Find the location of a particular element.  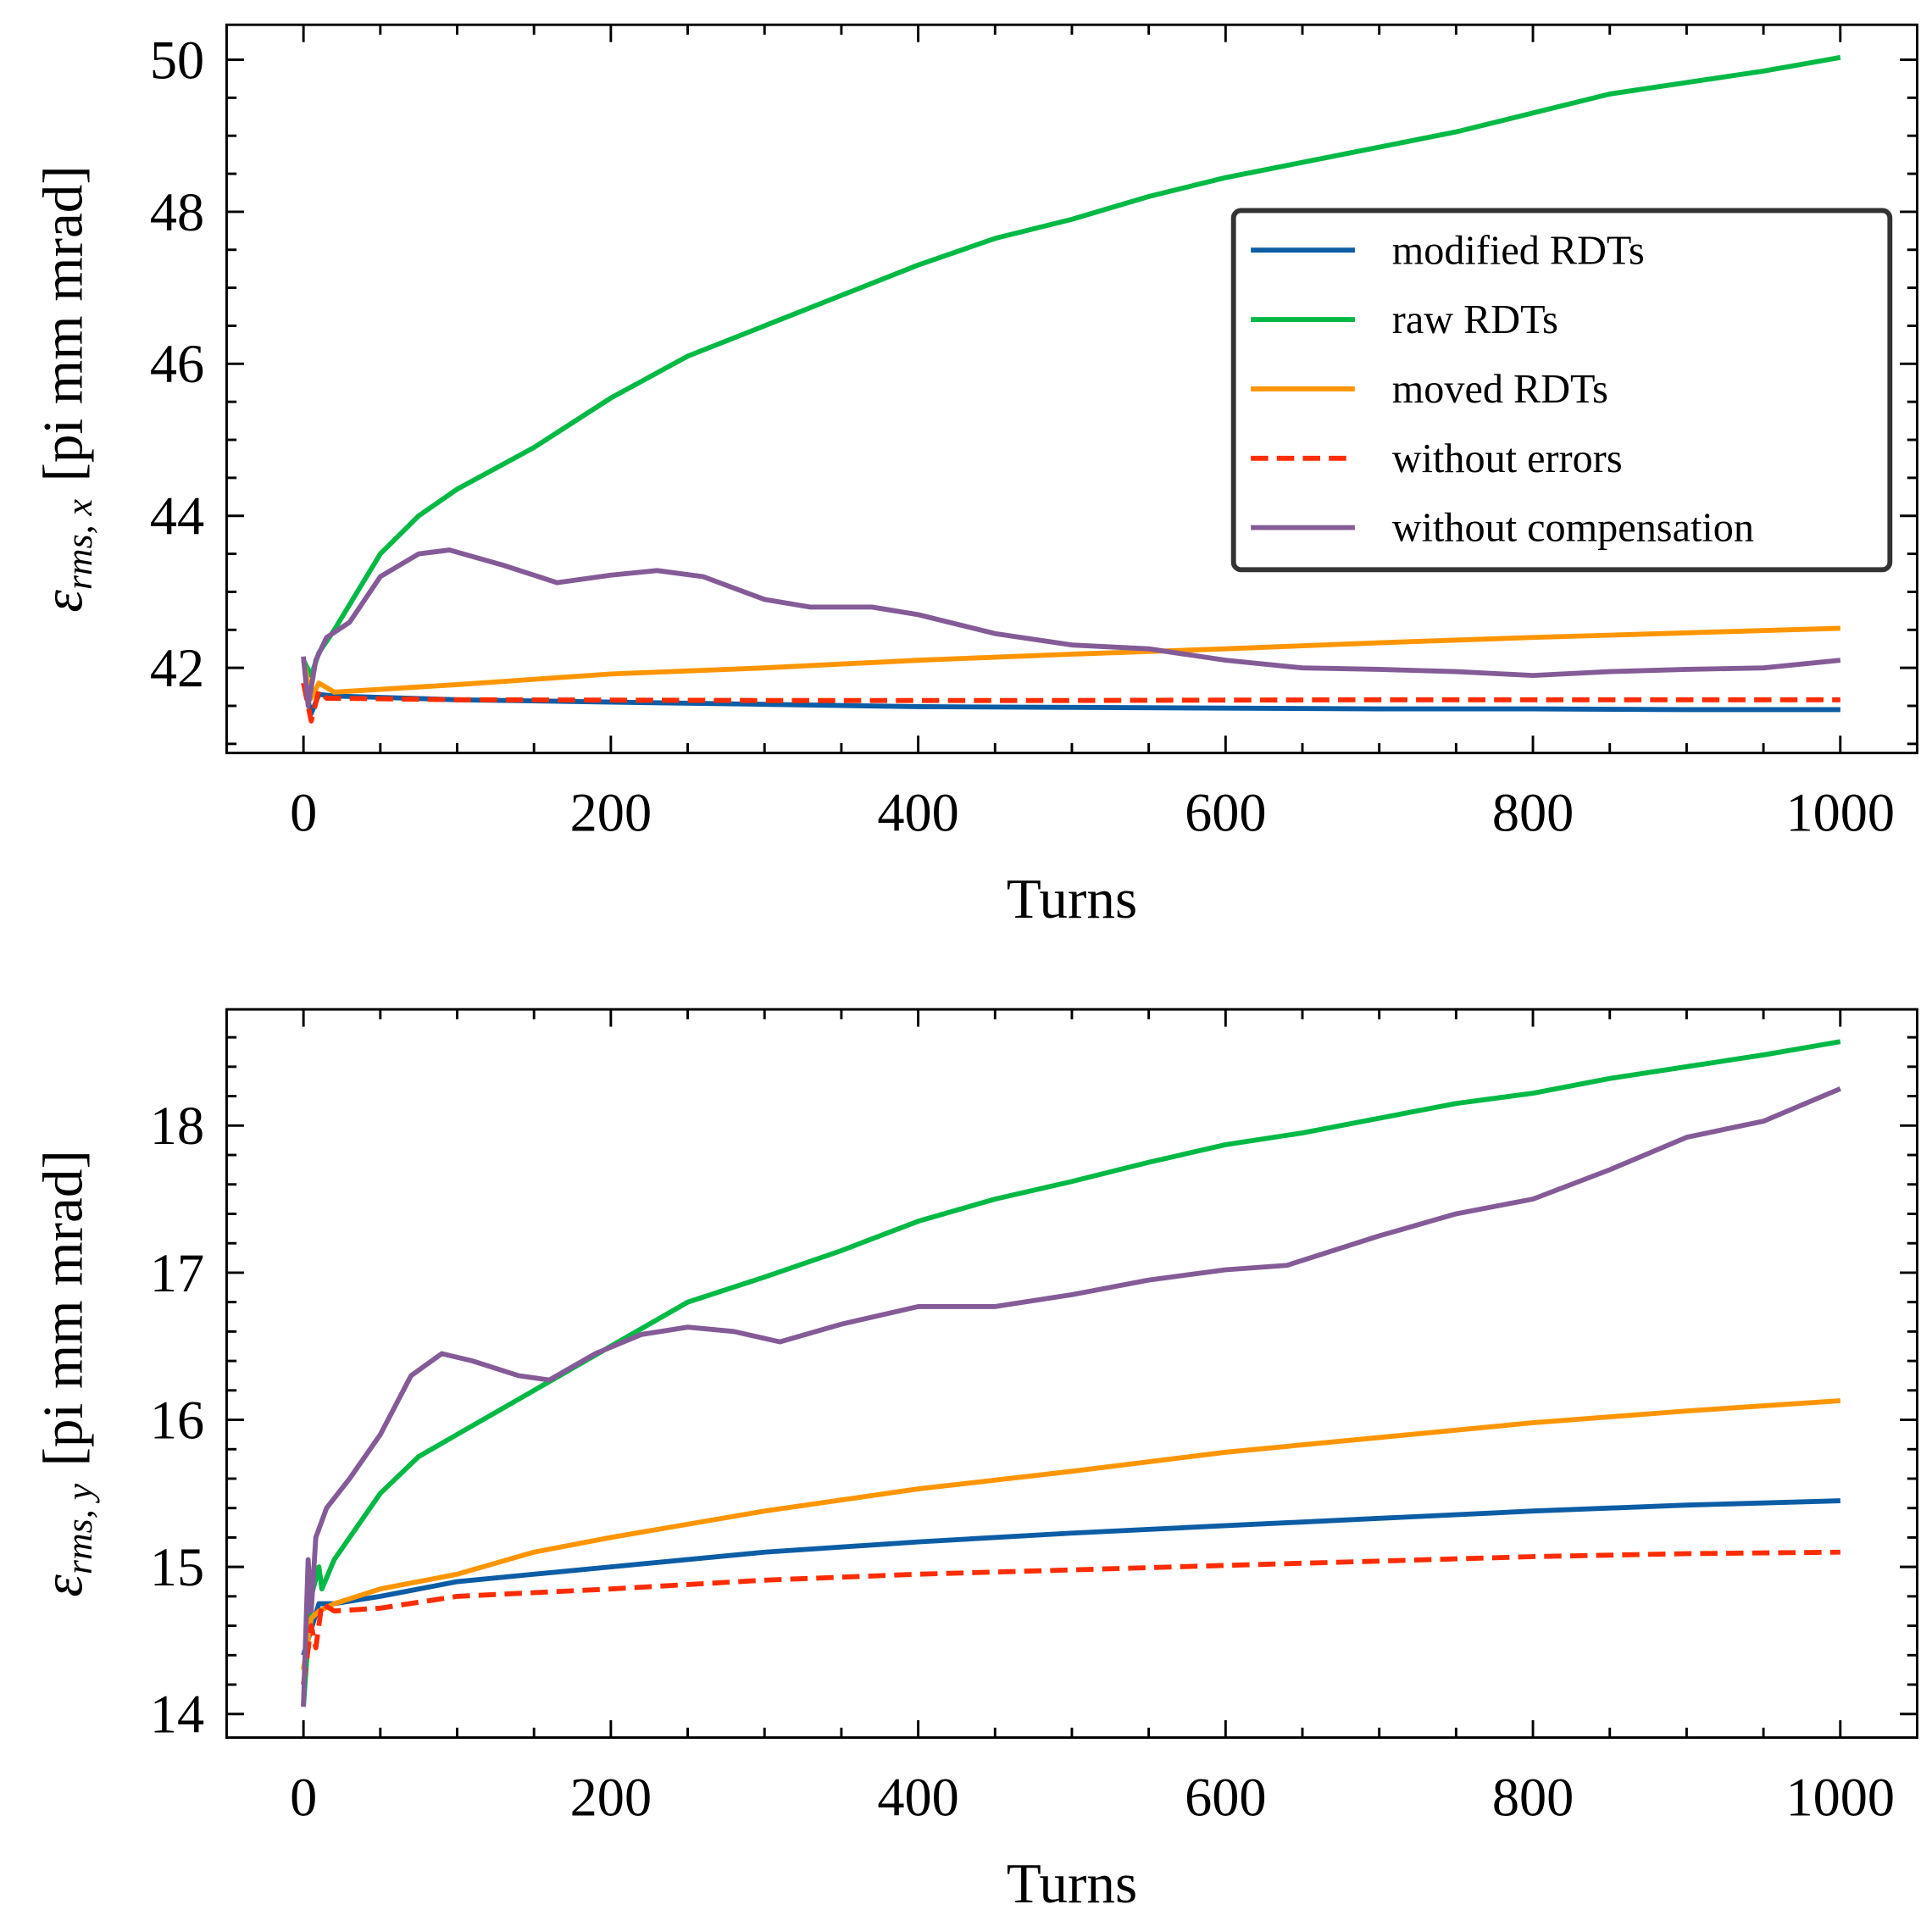

y-axis-label: εrms, x [pi mm mrad] is located at coordinates (65, 388).